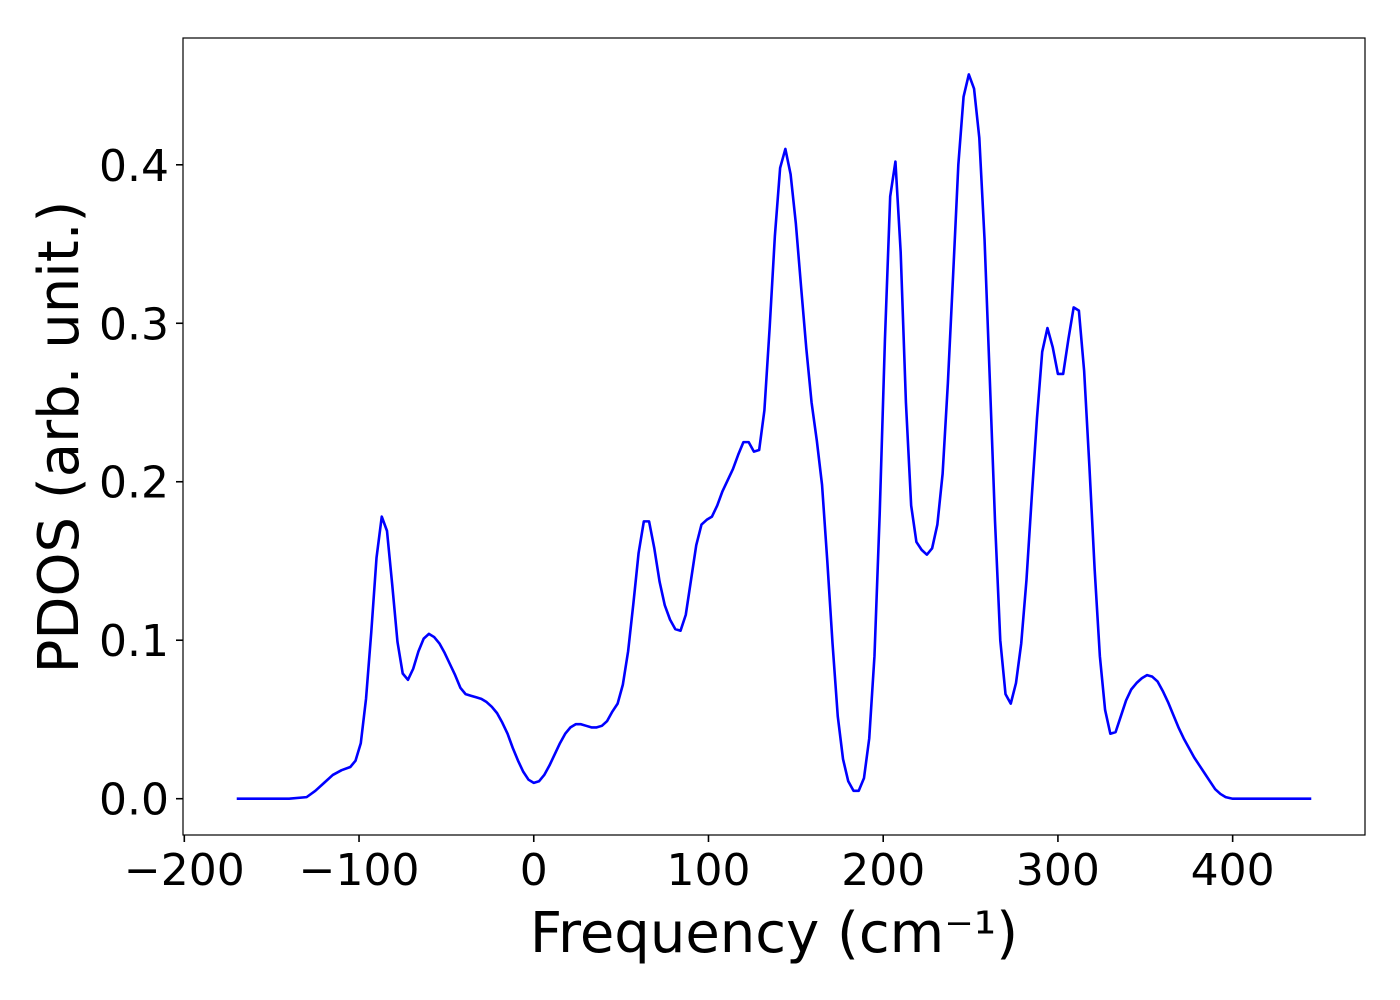 The height and width of the screenshot is (1000, 1400). Describe the element at coordinates (134, 800) in the screenshot. I see `y-tick-label: 0.0` at that location.